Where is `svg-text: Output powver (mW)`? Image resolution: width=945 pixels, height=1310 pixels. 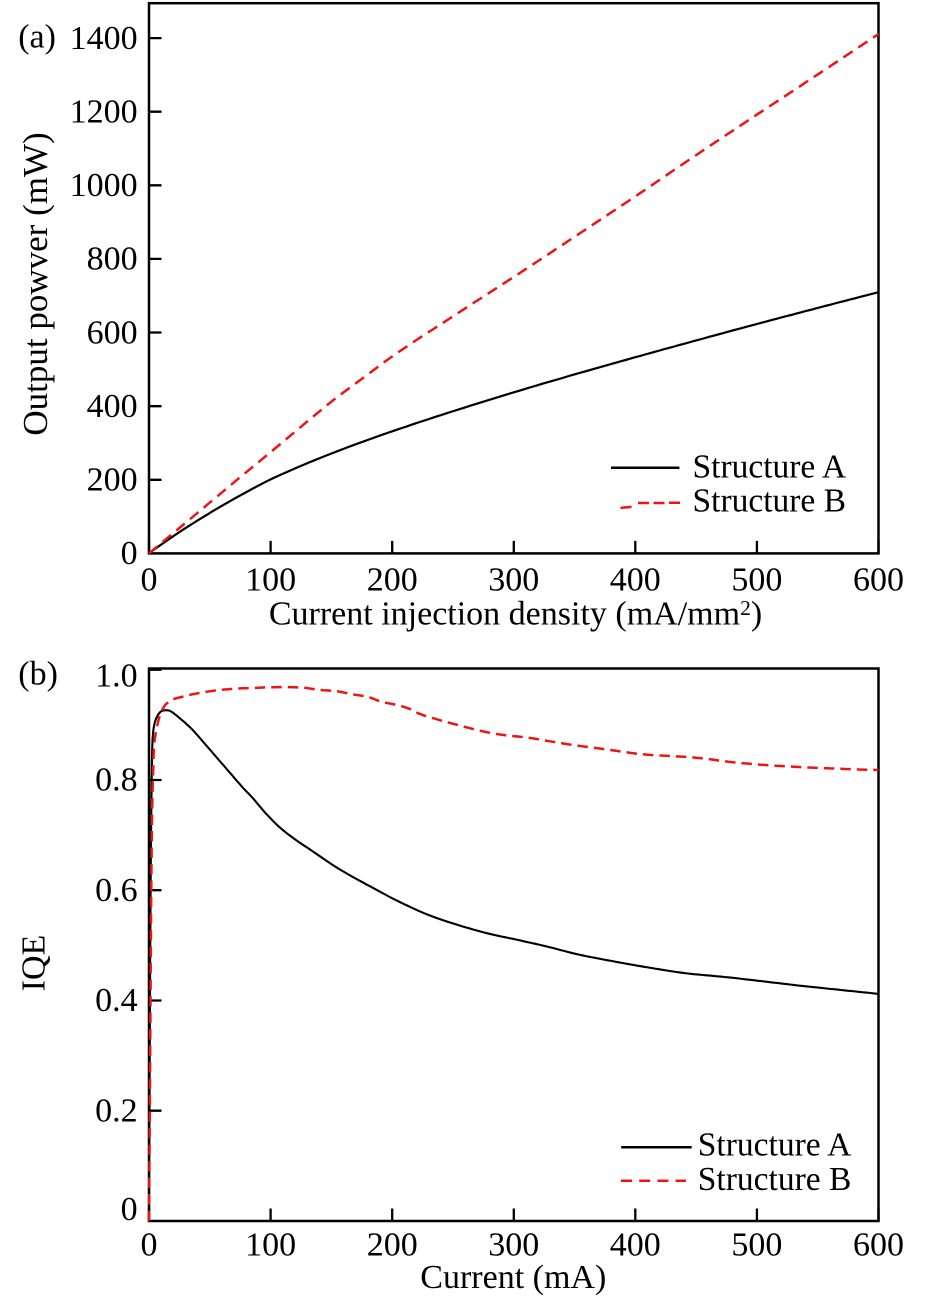 svg-text: Output powver (mW) is located at coordinates (35, 283).